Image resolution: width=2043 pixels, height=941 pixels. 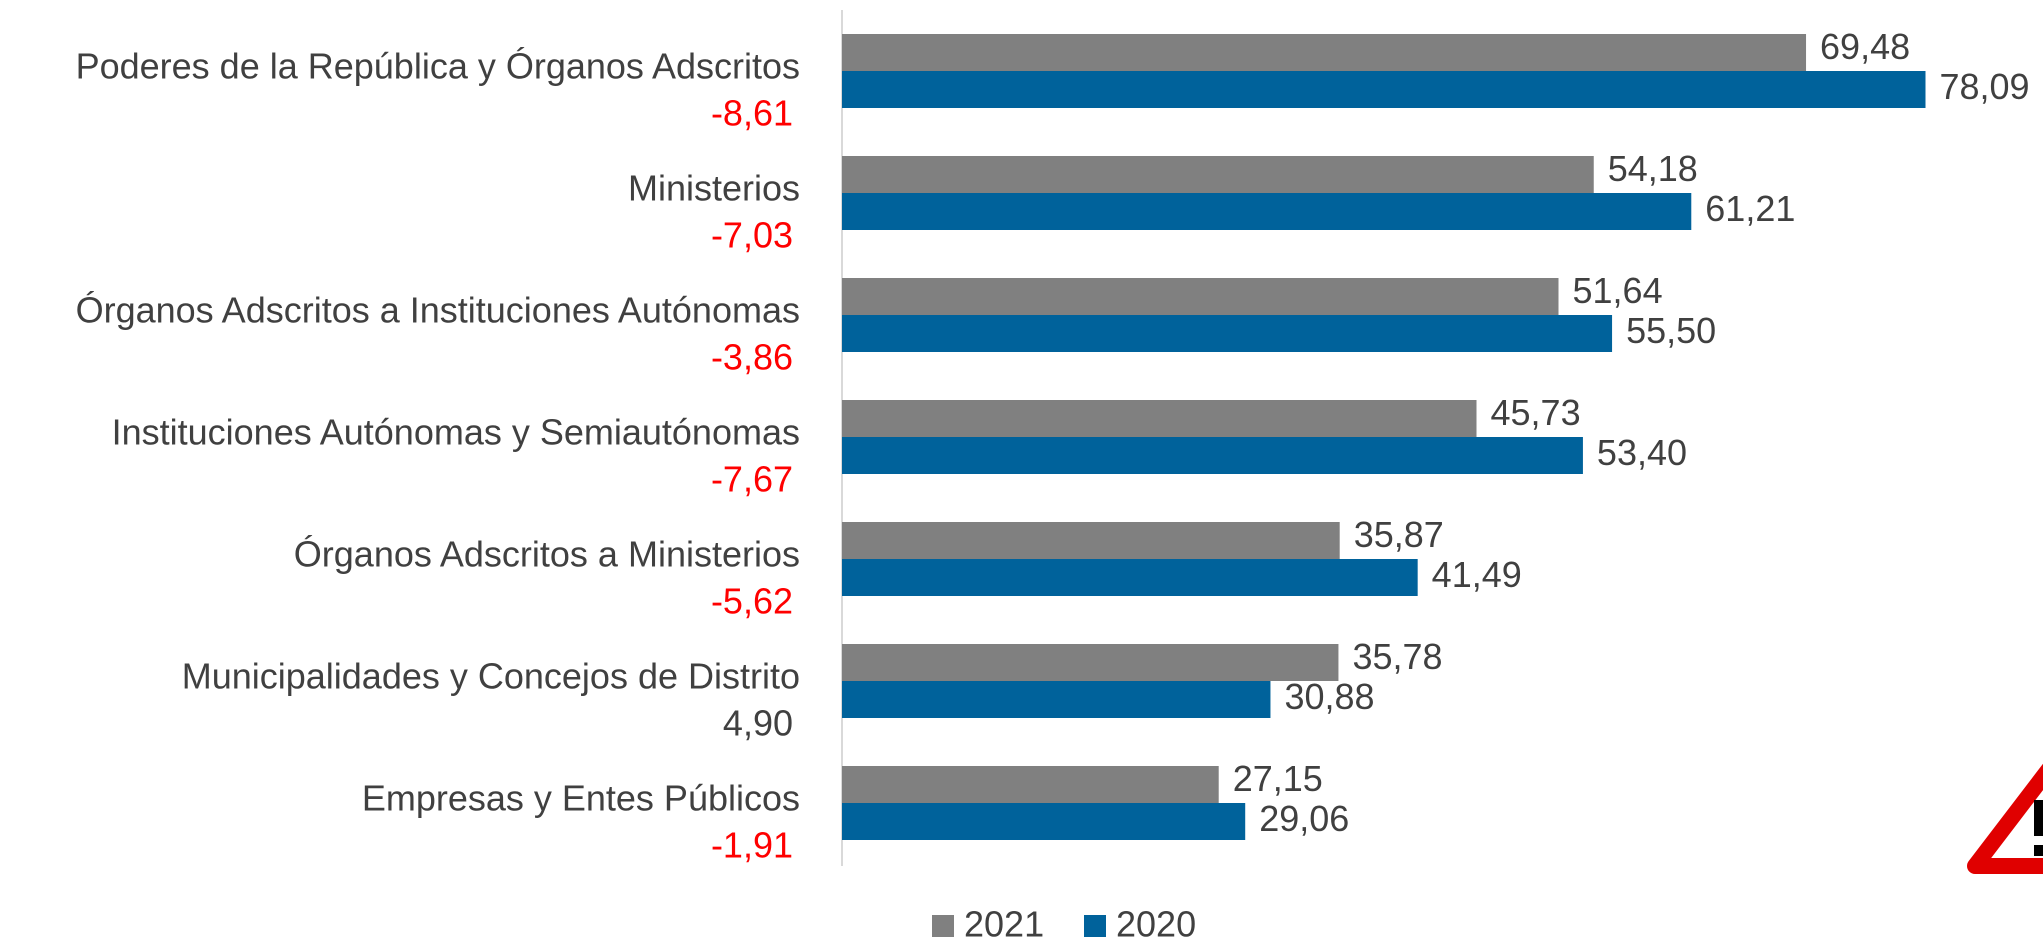 What do you see at coordinates (581, 798) in the screenshot?
I see `category-label: Empresas y Entes Públicos` at bounding box center [581, 798].